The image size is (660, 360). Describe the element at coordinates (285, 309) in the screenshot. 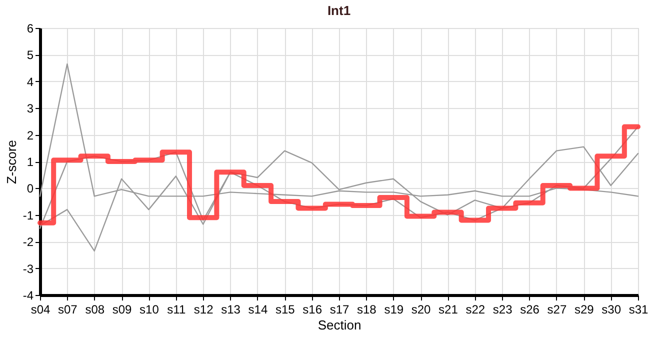

I see `x-tick-label: s15` at that location.